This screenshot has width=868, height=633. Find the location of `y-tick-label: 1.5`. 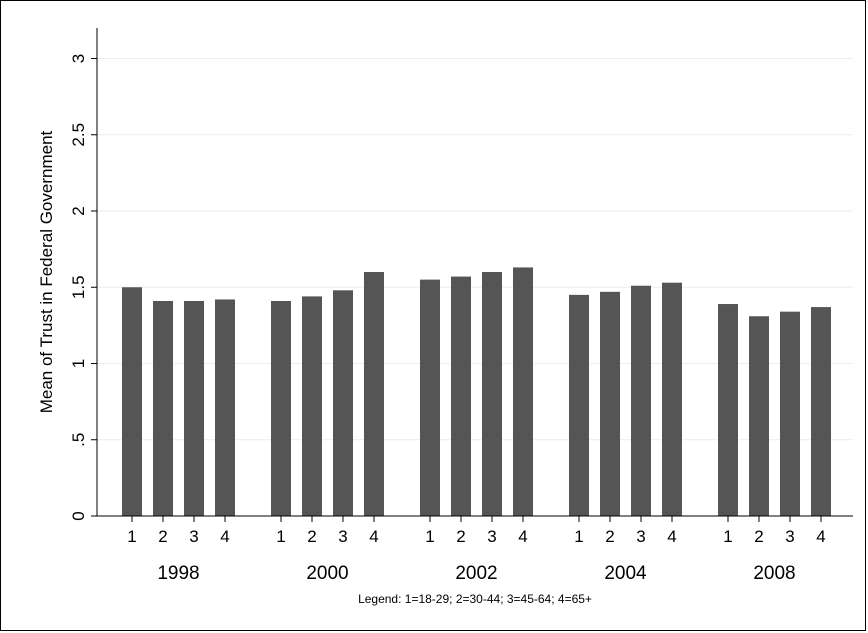

y-tick-label: 1.5 is located at coordinates (78, 287).